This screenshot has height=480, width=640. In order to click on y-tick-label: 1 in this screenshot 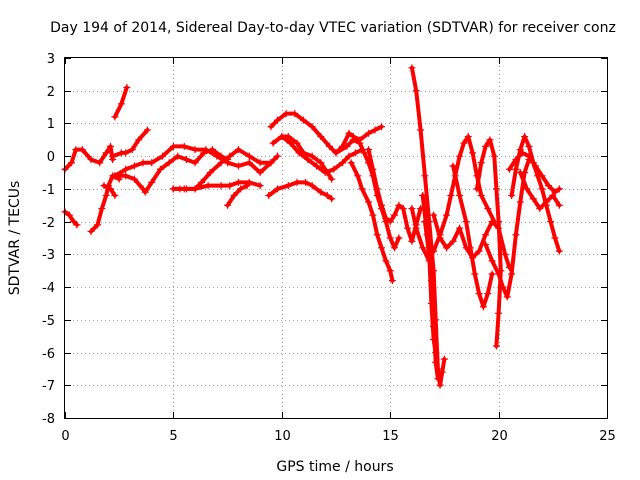, I will do `click(51, 124)`.